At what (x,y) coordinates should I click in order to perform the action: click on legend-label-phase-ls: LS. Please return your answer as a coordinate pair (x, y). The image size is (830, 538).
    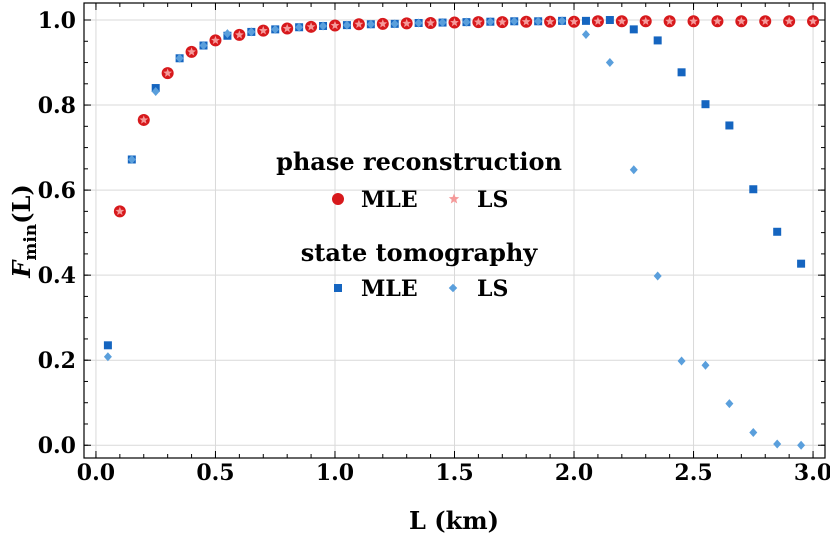
    Looking at the image, I should click on (492, 200).